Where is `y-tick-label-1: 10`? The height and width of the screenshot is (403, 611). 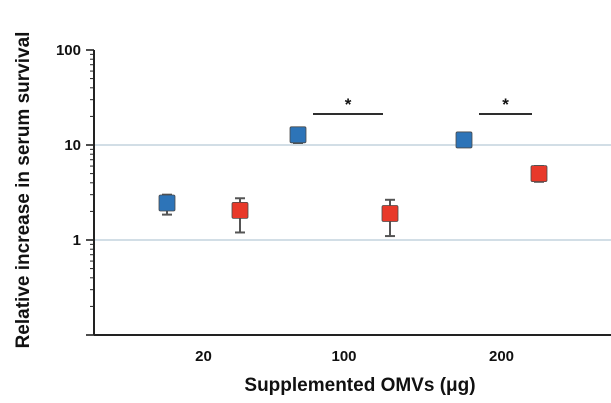 y-tick-label-1: 10 is located at coordinates (72, 145).